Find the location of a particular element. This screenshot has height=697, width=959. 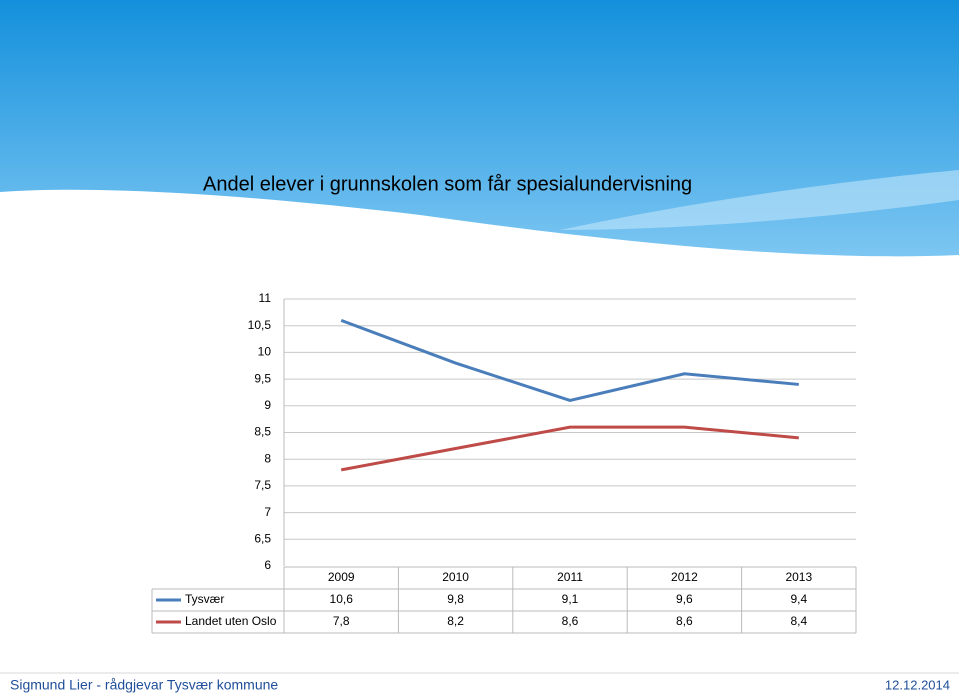

footer-left: Sigmund Lier - rådgjevar Tysvær kommune is located at coordinates (144, 685).